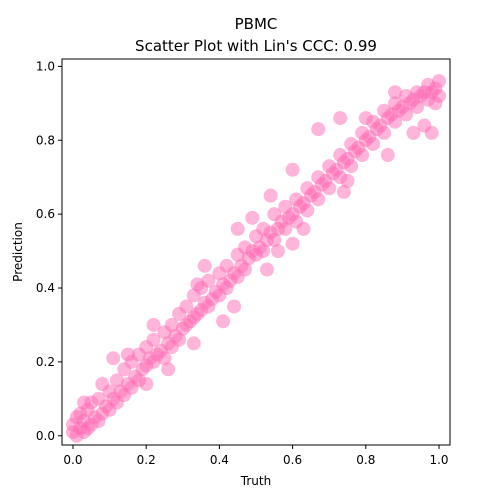 This screenshot has width=500, height=500. I want to click on y-tick-label: 0.6, so click(45, 214).